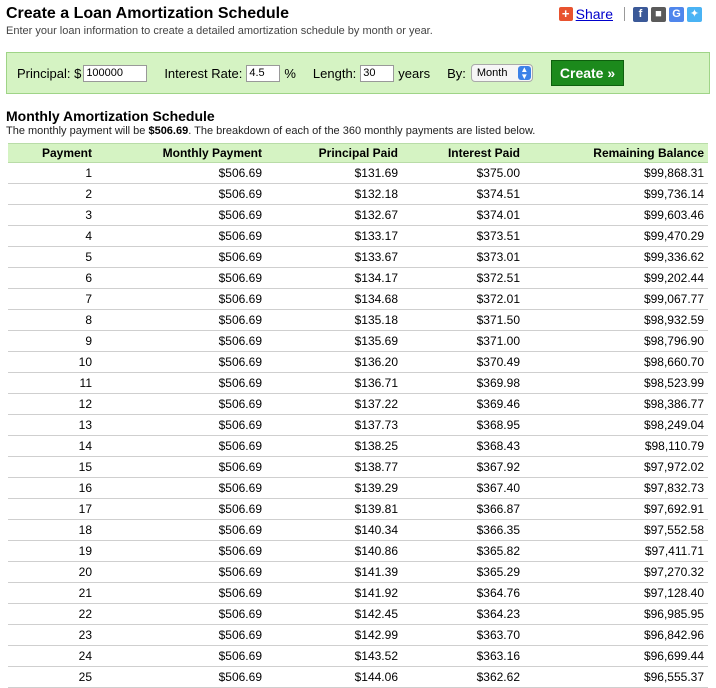 Image resolution: width=716 pixels, height=688 pixels. What do you see at coordinates (67, 593) in the screenshot?
I see `payment-number-cell: 21` at bounding box center [67, 593].